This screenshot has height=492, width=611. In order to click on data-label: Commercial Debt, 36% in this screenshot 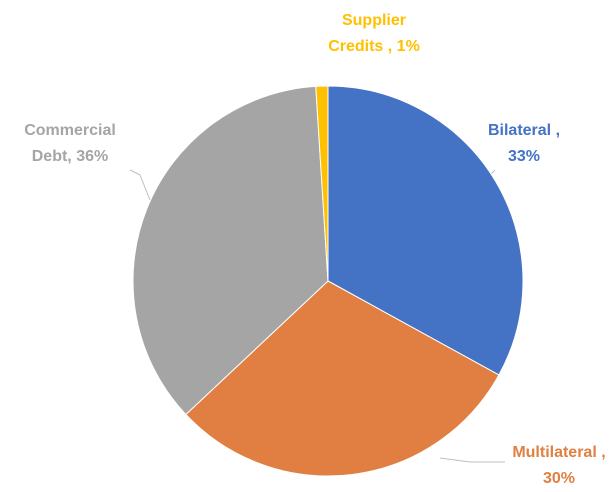, I will do `click(70, 144)`.